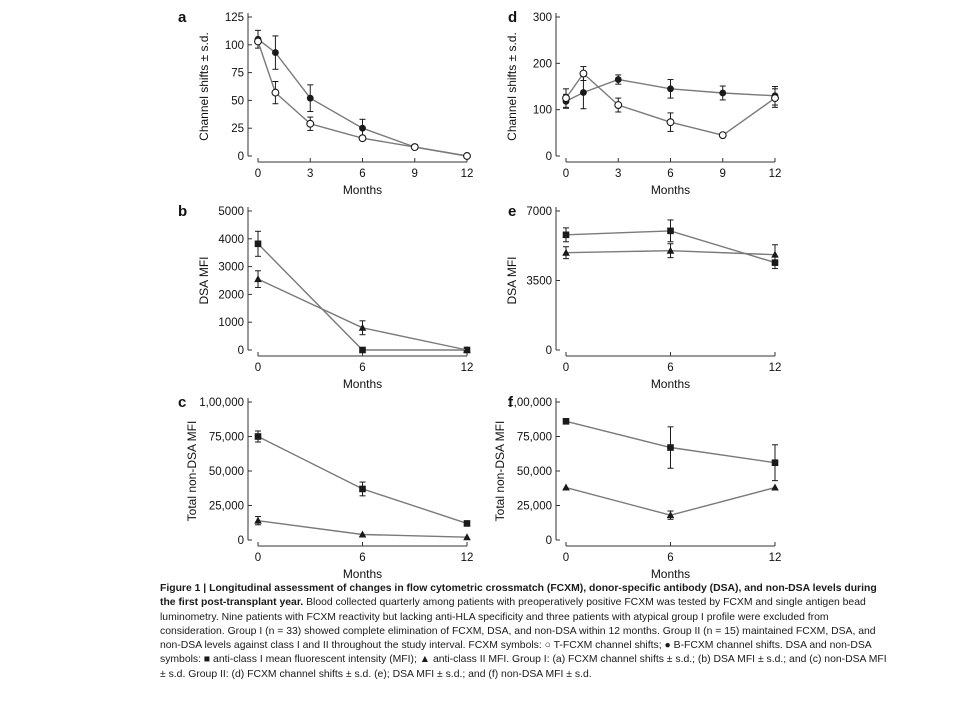 This screenshot has width=960, height=720. Describe the element at coordinates (231, 295) in the screenshot. I see `y-tick-label: 2000` at that location.